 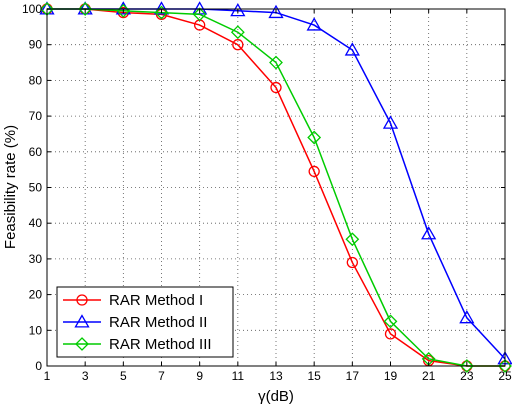 What do you see at coordinates (353, 376) in the screenshot?
I see `x-tick-label: 17` at bounding box center [353, 376].